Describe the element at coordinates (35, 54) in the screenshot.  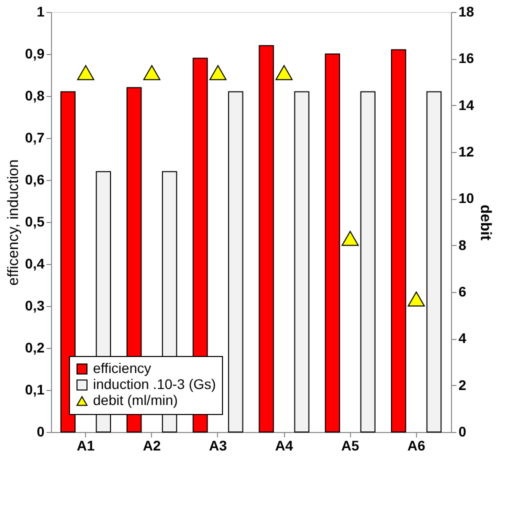
I see `y-tick-label: 0,9` at that location.